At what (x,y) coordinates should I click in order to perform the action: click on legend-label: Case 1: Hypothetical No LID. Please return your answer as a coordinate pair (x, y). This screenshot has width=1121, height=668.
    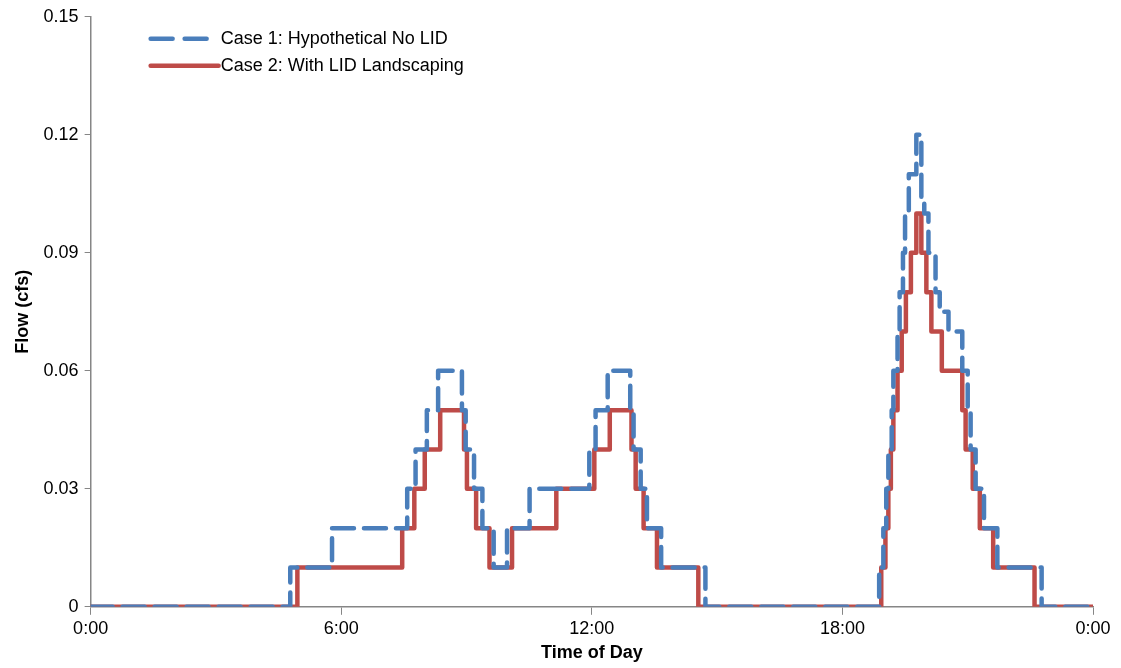
    Looking at the image, I should click on (334, 37).